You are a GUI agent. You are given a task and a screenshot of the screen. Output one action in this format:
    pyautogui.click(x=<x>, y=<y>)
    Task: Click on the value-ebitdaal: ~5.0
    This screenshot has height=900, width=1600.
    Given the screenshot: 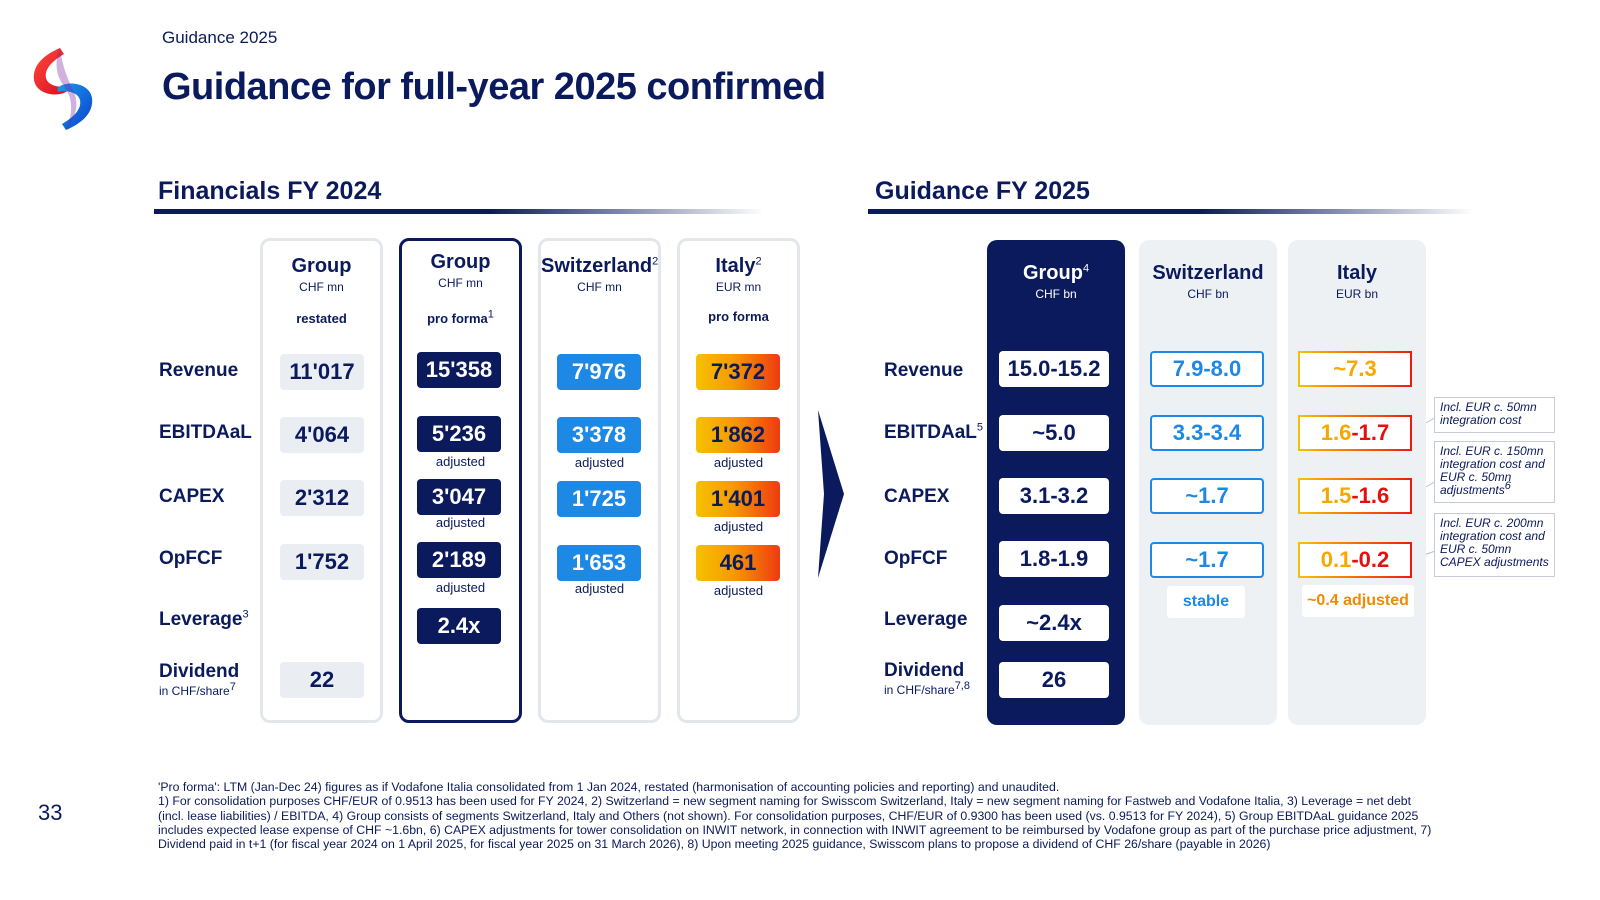 What is the action you would take?
    pyautogui.click(x=1054, y=433)
    